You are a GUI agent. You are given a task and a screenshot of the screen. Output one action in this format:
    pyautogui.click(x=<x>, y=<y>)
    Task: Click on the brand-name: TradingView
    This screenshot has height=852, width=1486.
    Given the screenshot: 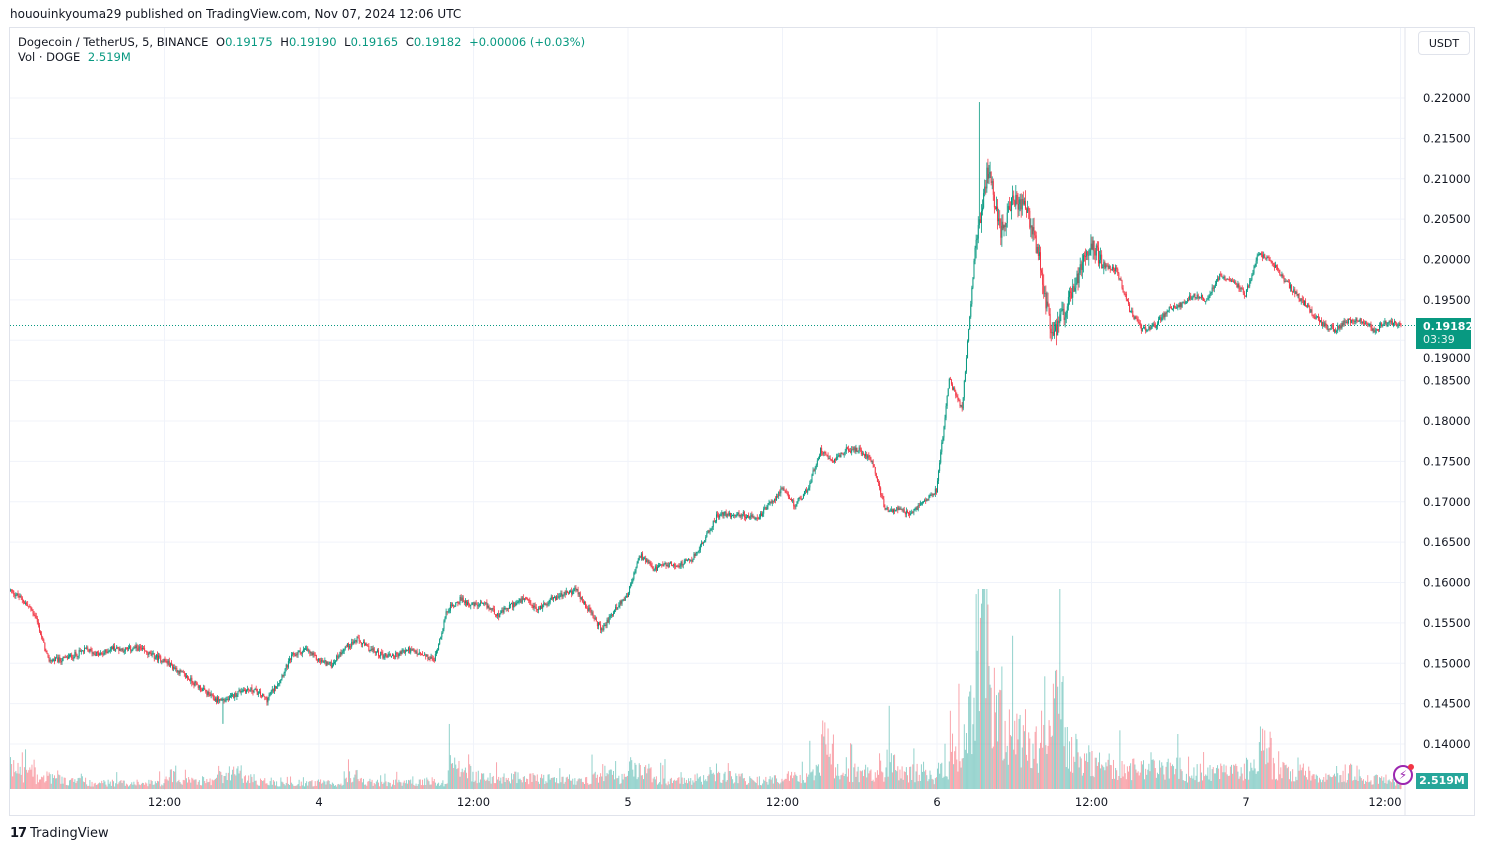 What is the action you would take?
    pyautogui.click(x=69, y=833)
    